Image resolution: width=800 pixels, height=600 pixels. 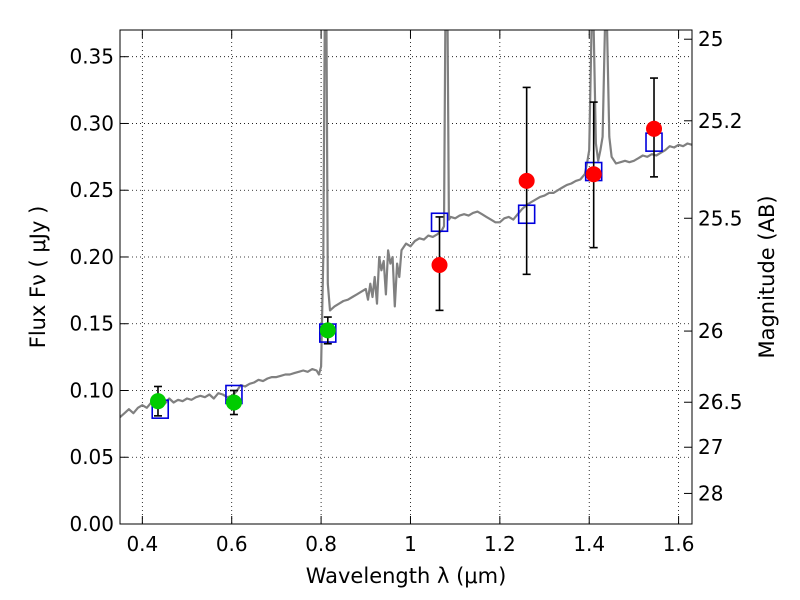 What do you see at coordinates (91, 457) in the screenshot?
I see `y-tick-label: 0.05` at bounding box center [91, 457].